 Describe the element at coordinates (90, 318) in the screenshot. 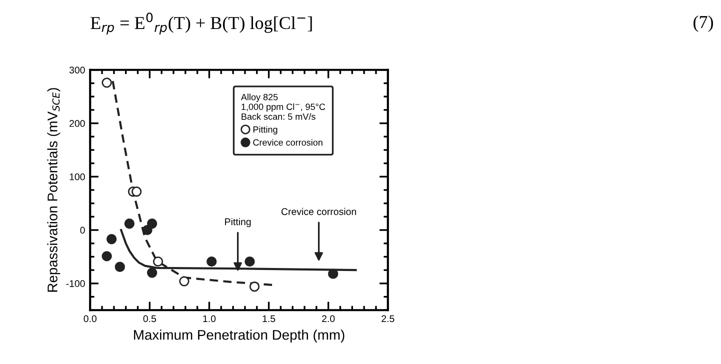

I see `x-tick-label: 0.0` at that location.